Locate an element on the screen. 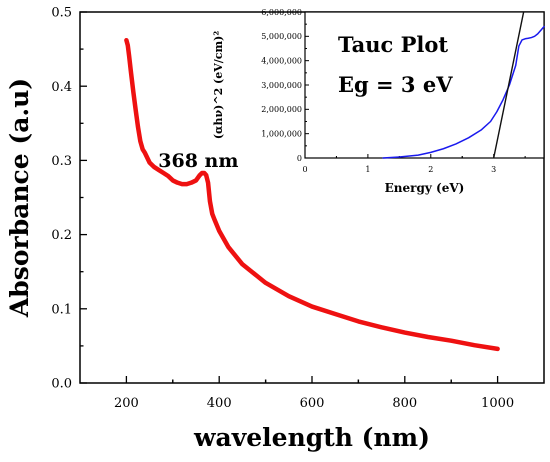 The width and height of the screenshot is (550, 462). main-x-tick-label: 1000 is located at coordinates (497, 403).